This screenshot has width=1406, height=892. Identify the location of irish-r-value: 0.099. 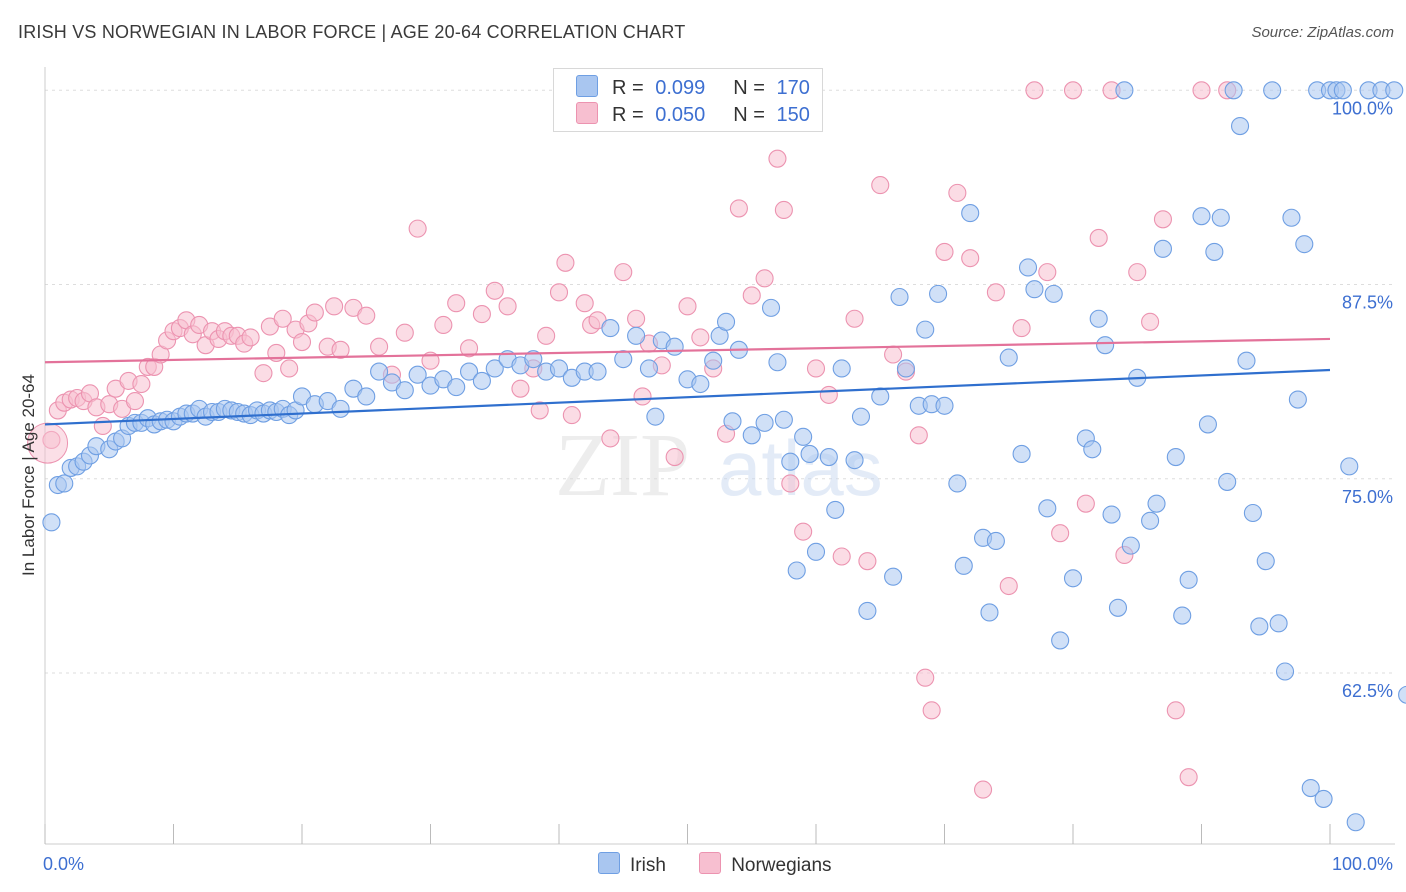
(680, 88).